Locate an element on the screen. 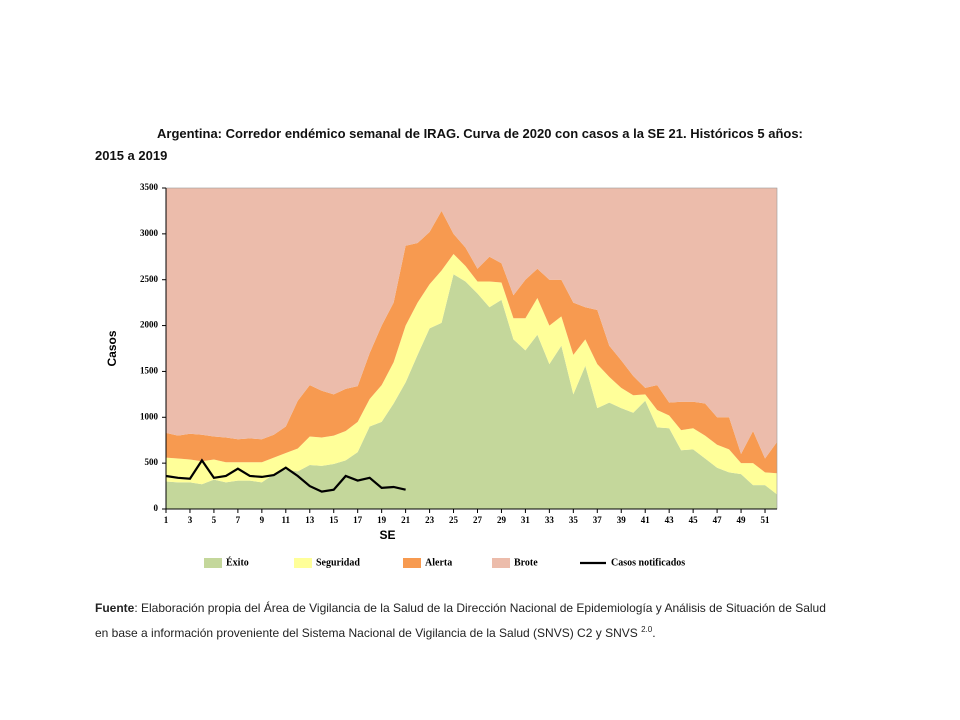  line is located at coordinates (285, 475).